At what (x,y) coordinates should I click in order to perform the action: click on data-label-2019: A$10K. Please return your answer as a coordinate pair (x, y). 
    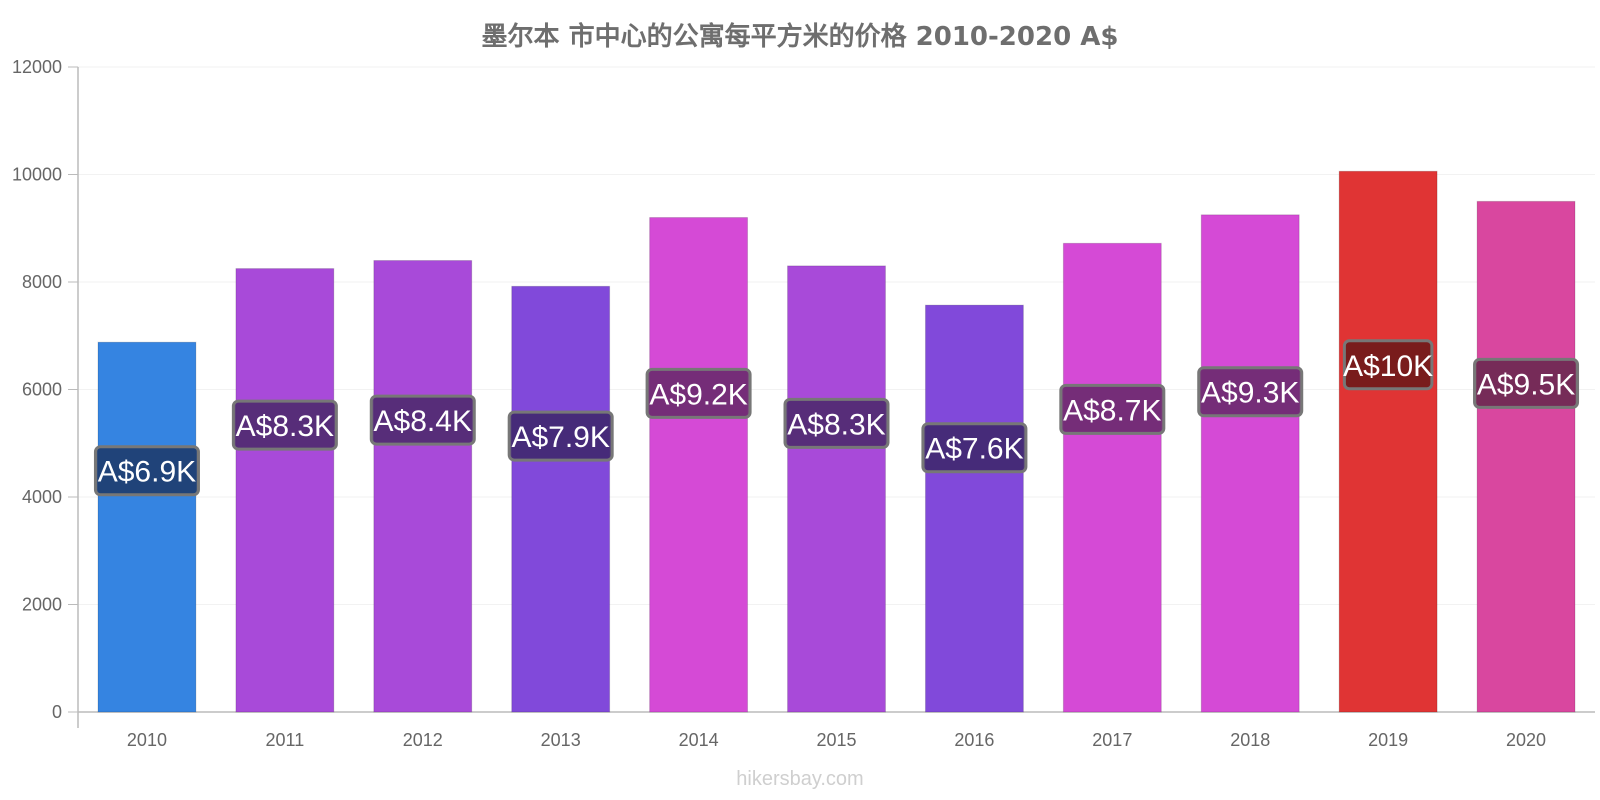
    Looking at the image, I should click on (1388, 366).